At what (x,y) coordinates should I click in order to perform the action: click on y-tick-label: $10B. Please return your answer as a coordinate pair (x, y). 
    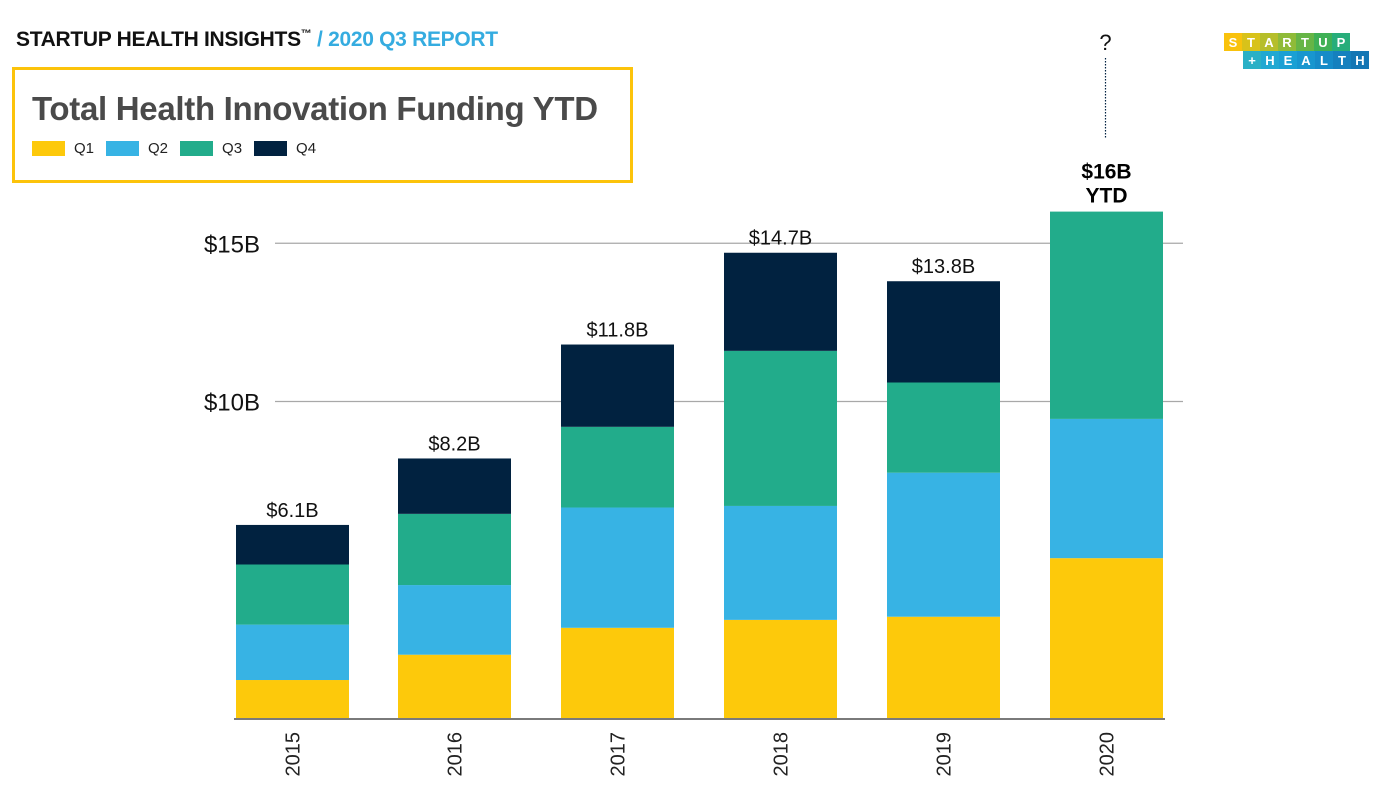
    Looking at the image, I should click on (232, 403).